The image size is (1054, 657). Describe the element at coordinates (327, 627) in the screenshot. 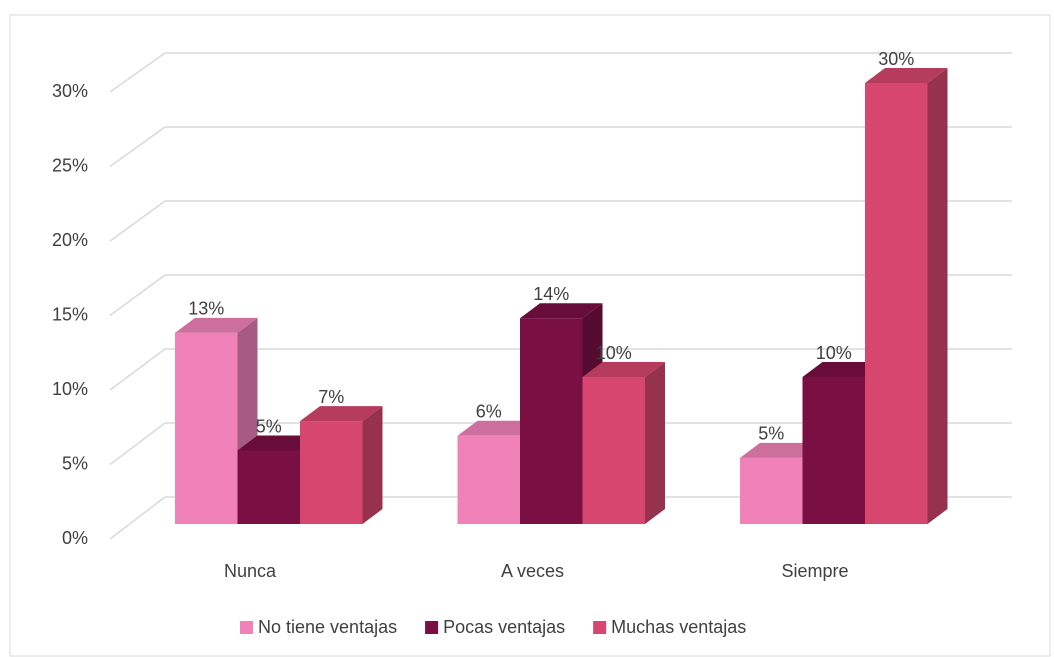

I see `legend-label: No tiene ventajas` at that location.